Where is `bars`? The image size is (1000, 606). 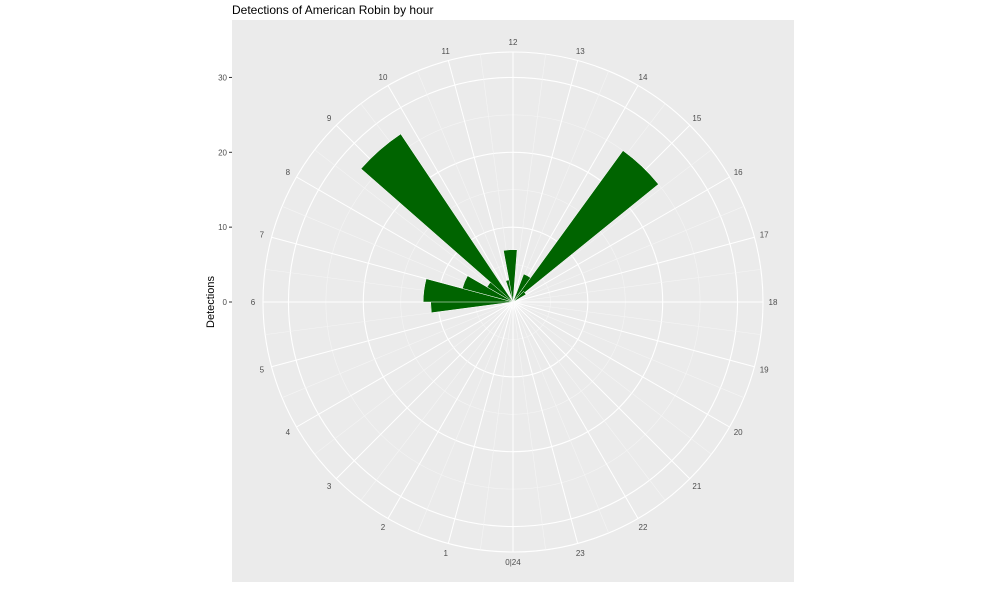 bars is located at coordinates (509, 223).